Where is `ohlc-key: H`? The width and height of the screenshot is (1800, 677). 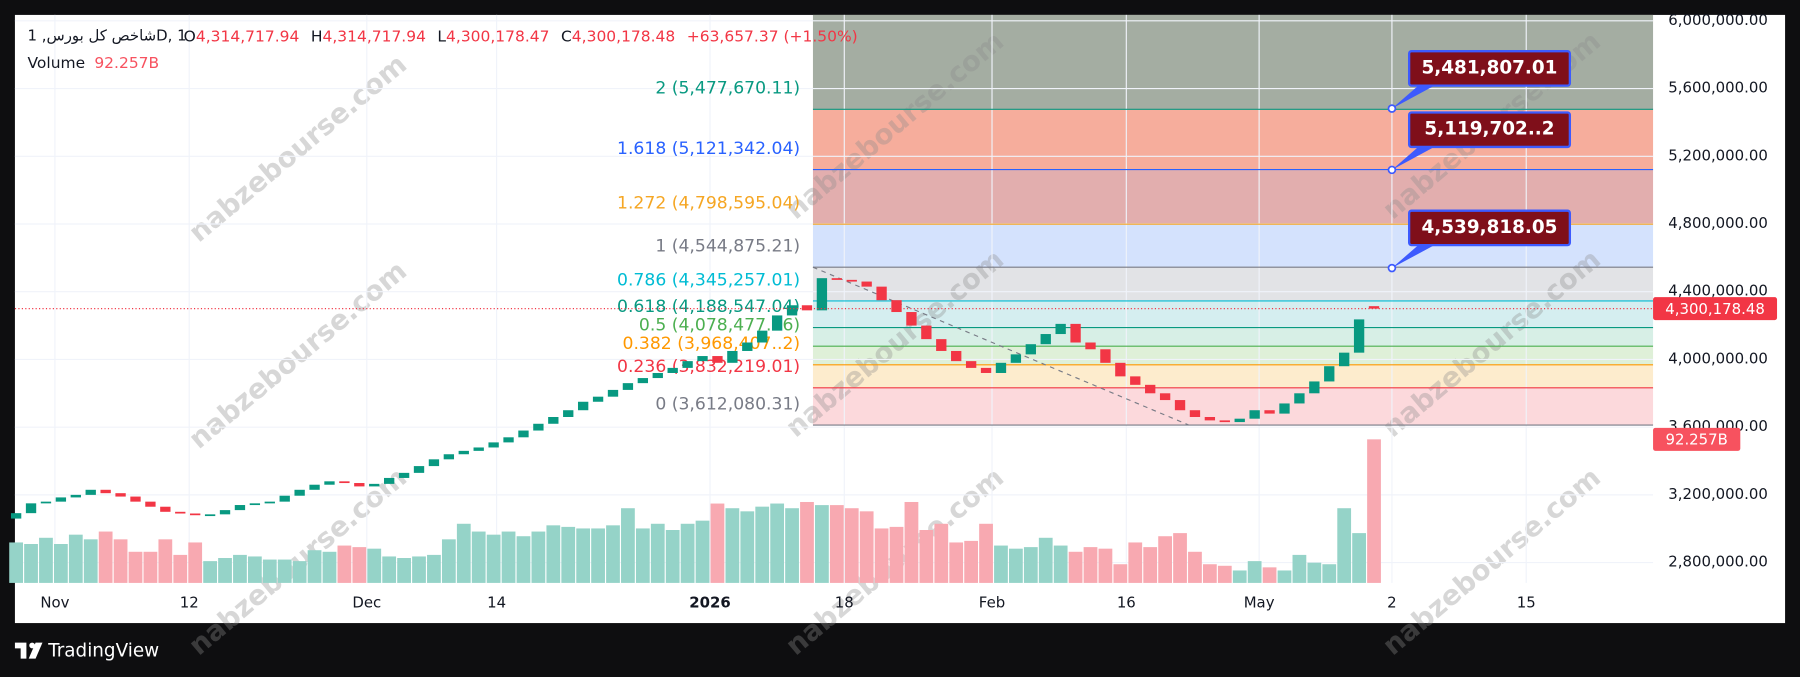 ohlc-key: H is located at coordinates (317, 36).